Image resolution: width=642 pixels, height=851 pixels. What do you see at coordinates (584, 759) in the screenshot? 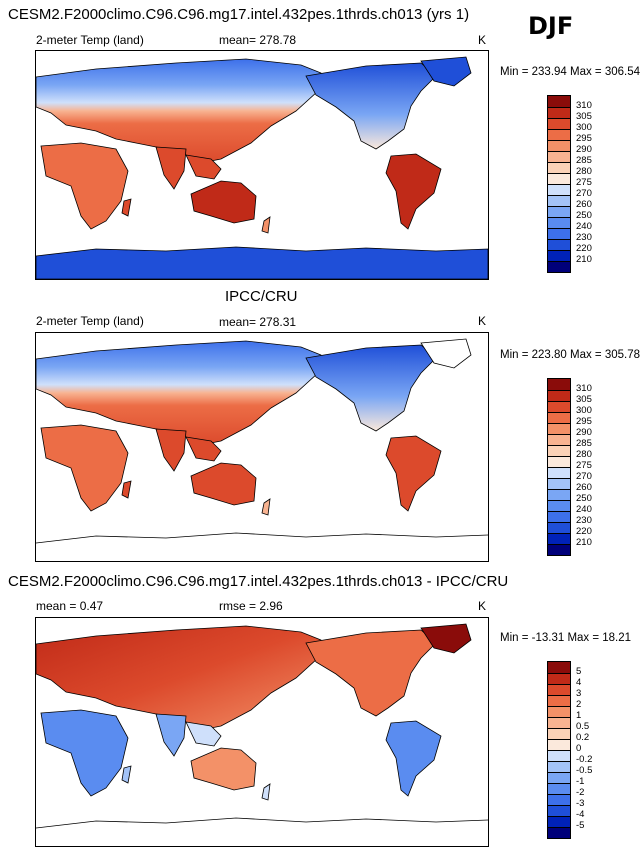
I see `colorbar-tick-label: -0.2` at bounding box center [584, 759].